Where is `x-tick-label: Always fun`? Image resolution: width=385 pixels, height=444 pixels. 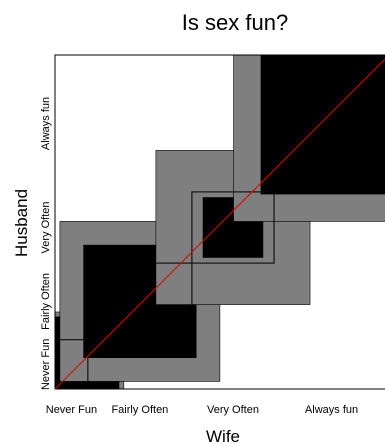
x-tick-label: Always fun is located at coordinates (331, 410).